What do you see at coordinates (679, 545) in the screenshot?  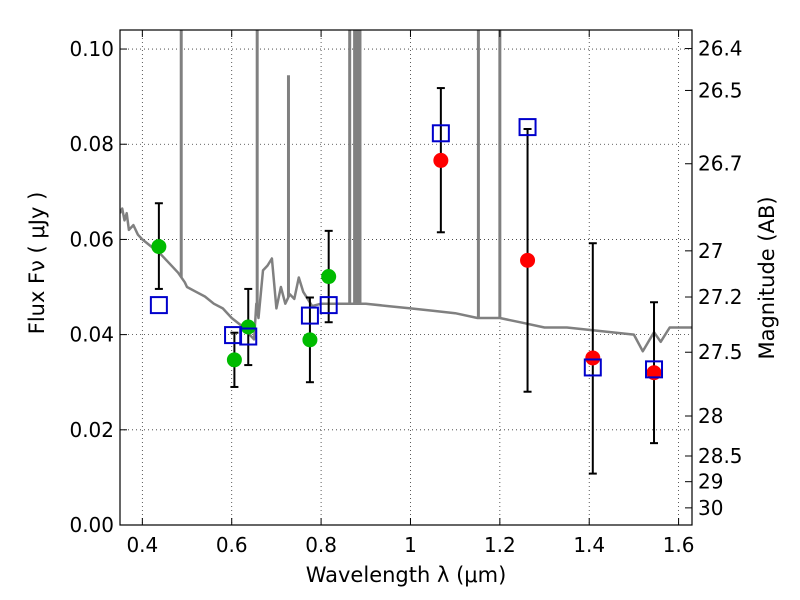 I see `x-tick-label: 1.6` at bounding box center [679, 545].